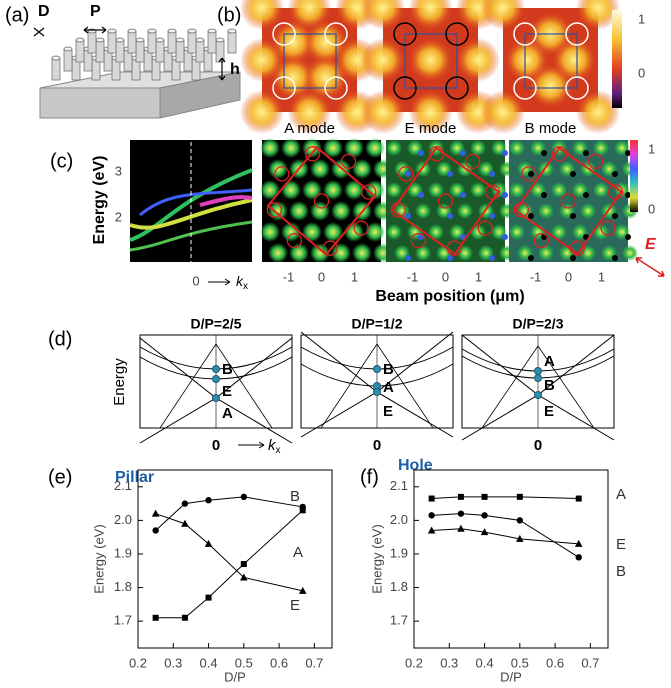  Describe the element at coordinates (39, 32) in the screenshot. I see `d-marker` at that location.